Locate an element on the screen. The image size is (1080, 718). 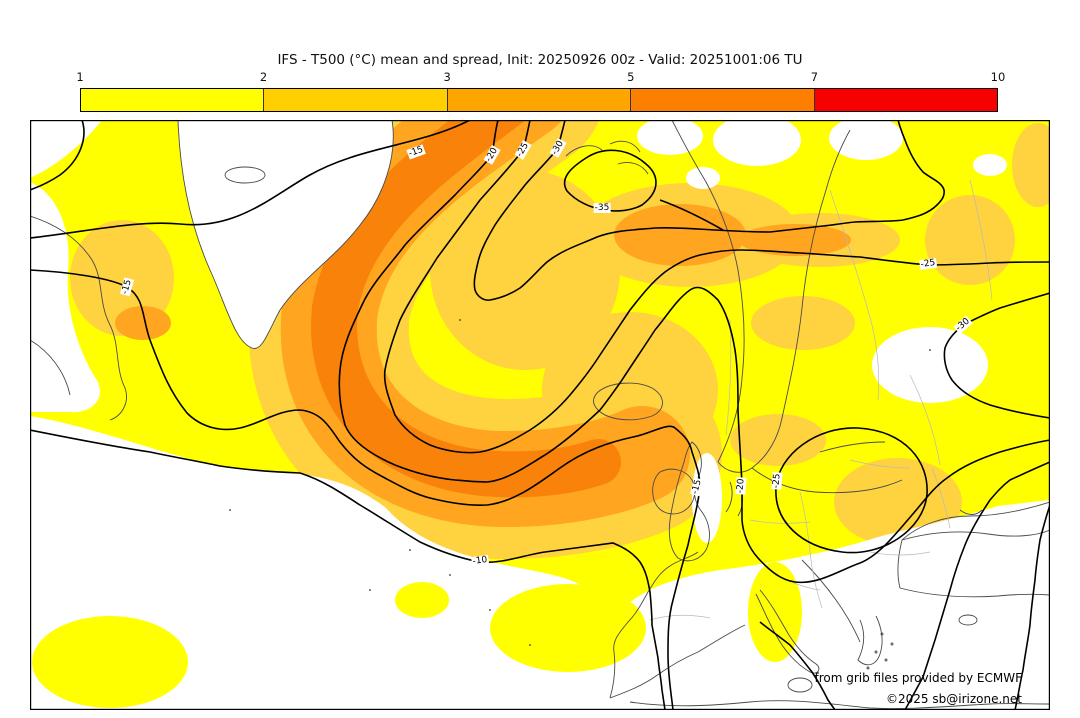
attribution-copyright: ©2025 sb@irizone.net is located at coordinates (954, 699).